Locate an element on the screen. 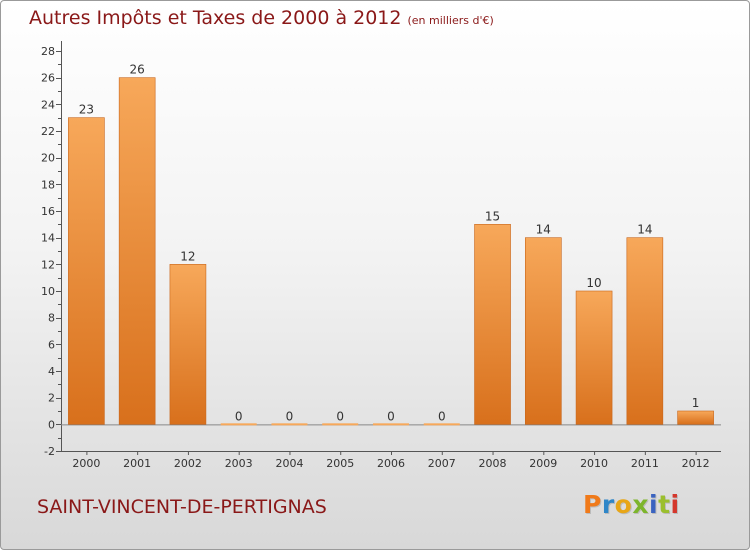 The width and height of the screenshot is (750, 550). bar-value-label: 15 is located at coordinates (492, 216).